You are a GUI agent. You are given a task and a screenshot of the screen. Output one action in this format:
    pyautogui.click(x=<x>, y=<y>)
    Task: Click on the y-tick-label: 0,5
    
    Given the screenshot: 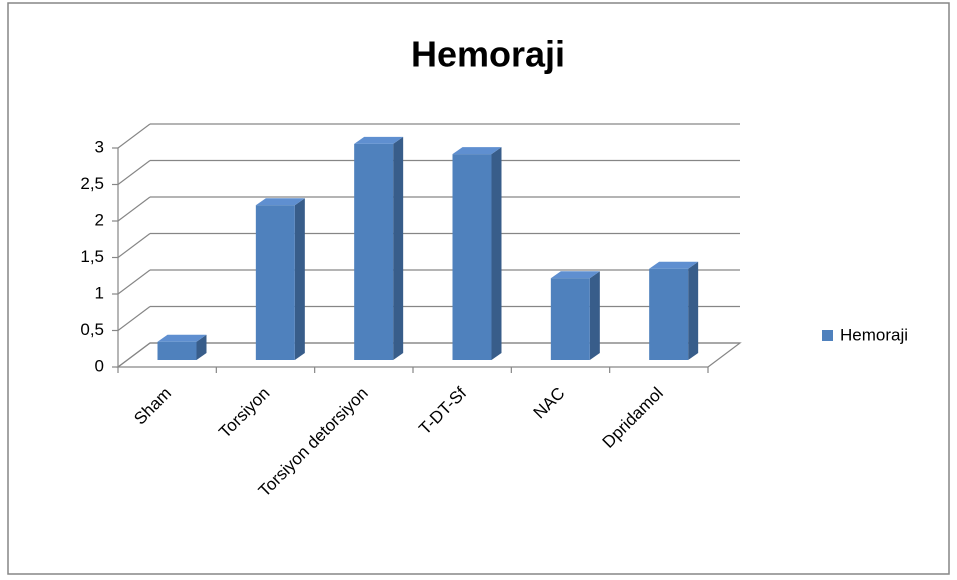 What is the action you would take?
    pyautogui.click(x=92, y=329)
    